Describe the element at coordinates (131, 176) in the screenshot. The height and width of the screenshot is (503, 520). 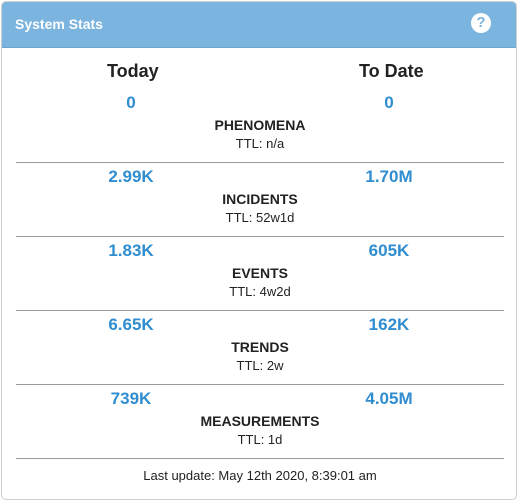
I see `today-value: 2.99K` at that location.